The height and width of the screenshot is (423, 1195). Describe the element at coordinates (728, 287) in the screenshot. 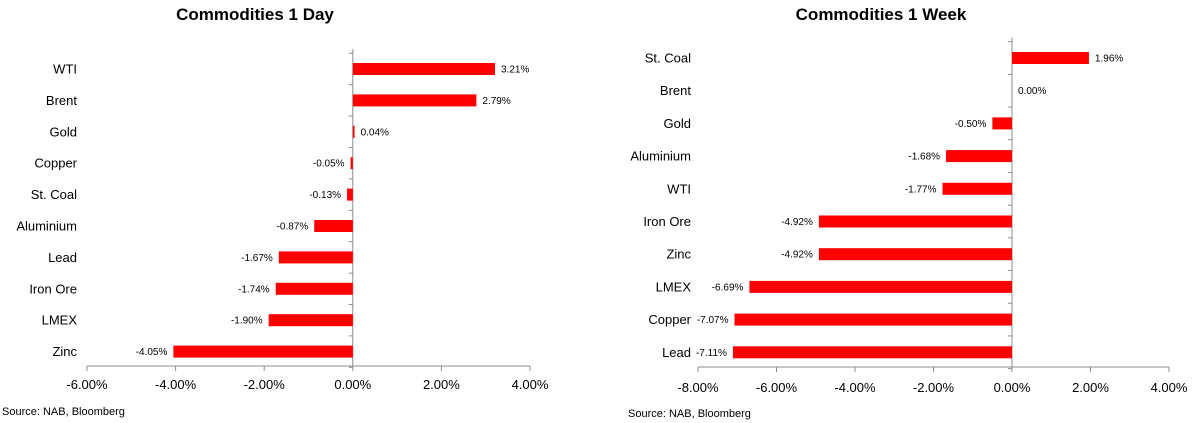

I see `data-label: -6.69%` at that location.